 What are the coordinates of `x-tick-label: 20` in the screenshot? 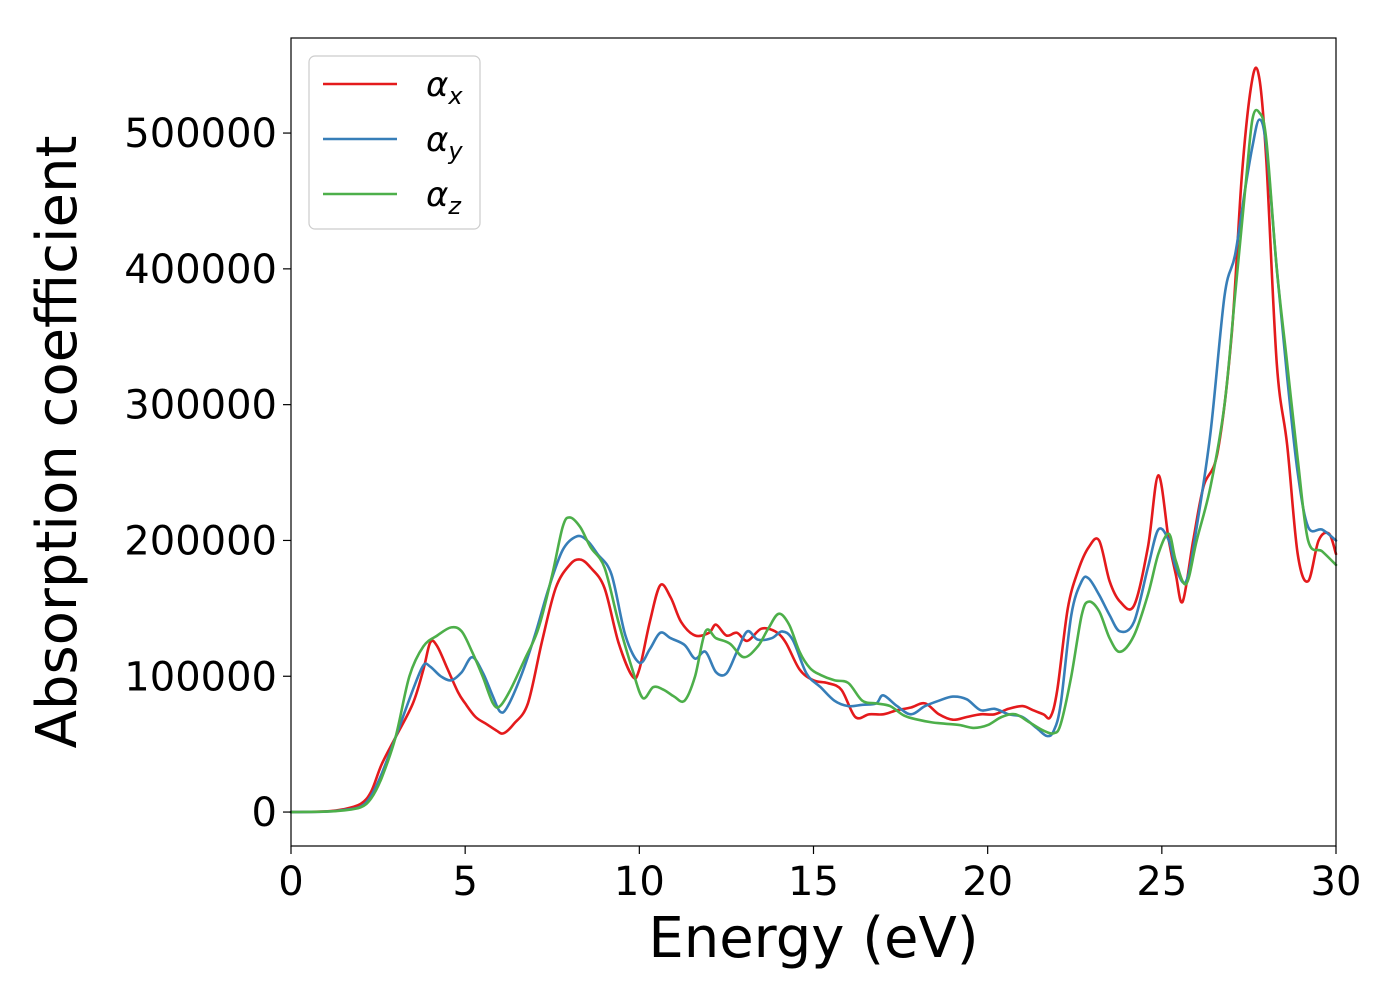 It's located at (987, 882).